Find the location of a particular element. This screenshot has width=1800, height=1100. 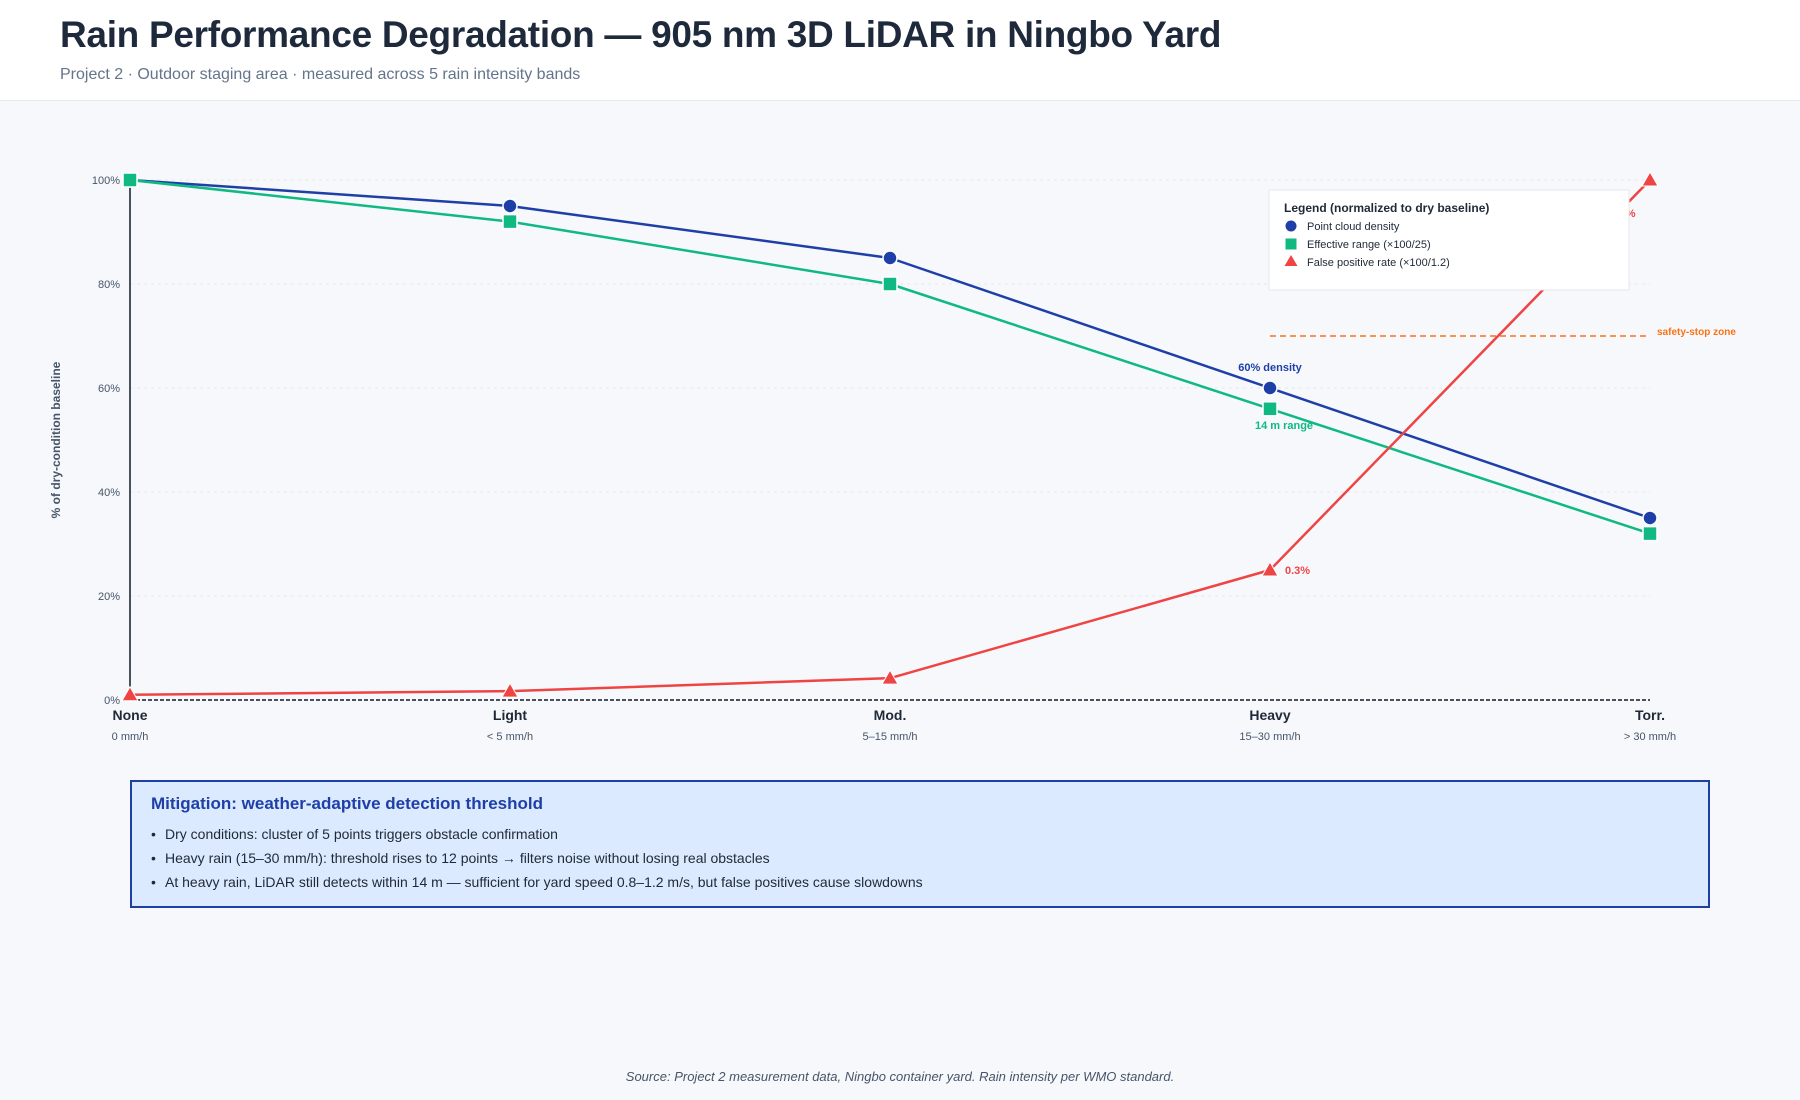

x-category-sublabel: 15–30 mm/h is located at coordinates (1269, 737).